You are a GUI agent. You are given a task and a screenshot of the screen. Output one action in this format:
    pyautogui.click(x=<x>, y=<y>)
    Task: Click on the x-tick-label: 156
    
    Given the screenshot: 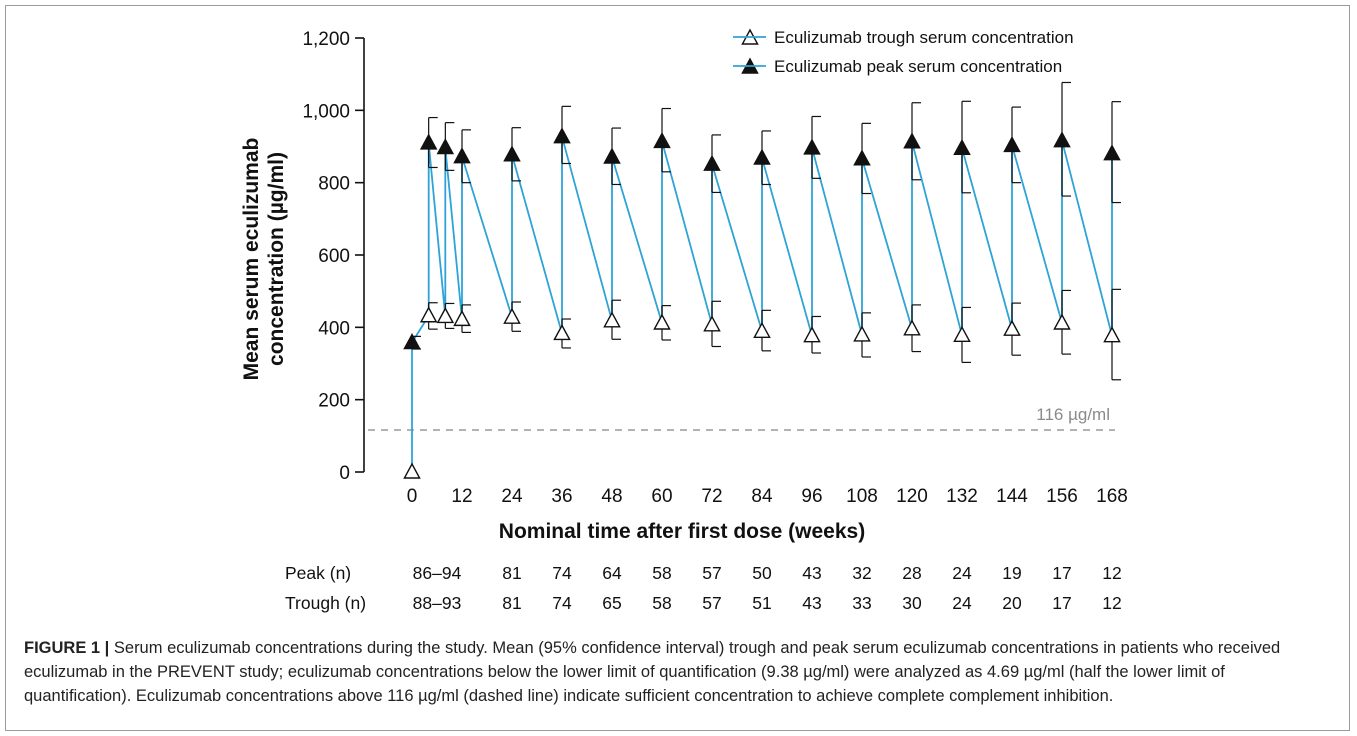 What is the action you would take?
    pyautogui.click(x=1062, y=496)
    